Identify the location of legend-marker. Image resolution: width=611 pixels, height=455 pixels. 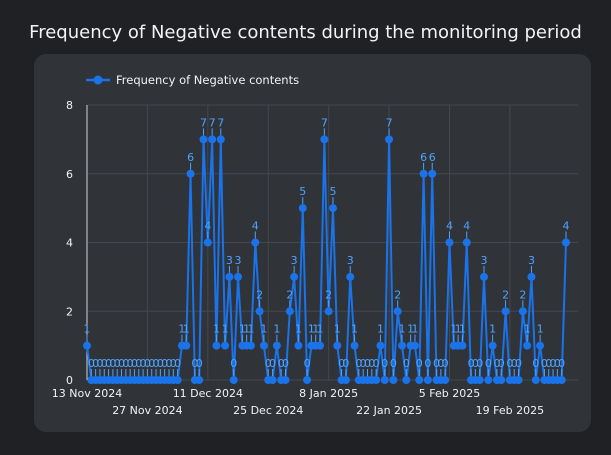
(98, 80).